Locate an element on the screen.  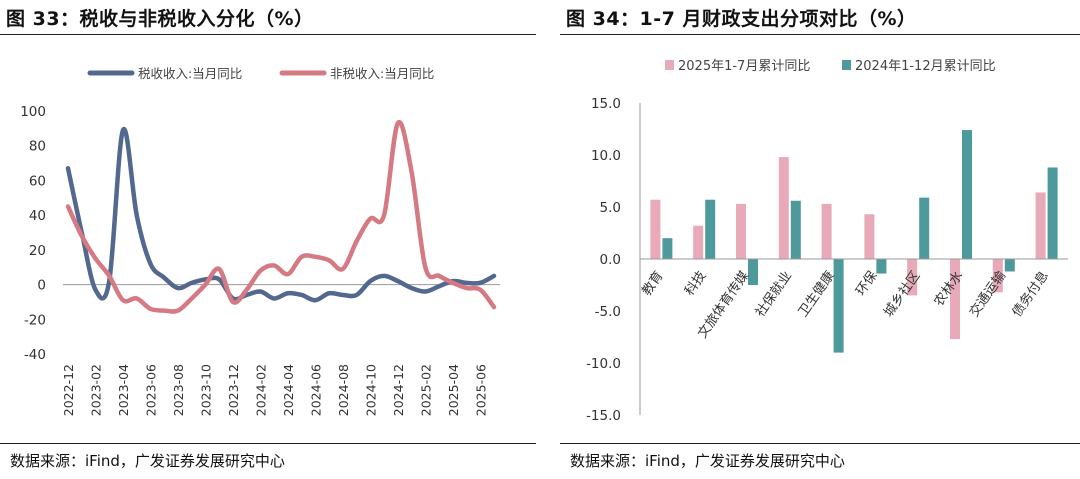
category-label: 科技 is located at coordinates (695, 284).